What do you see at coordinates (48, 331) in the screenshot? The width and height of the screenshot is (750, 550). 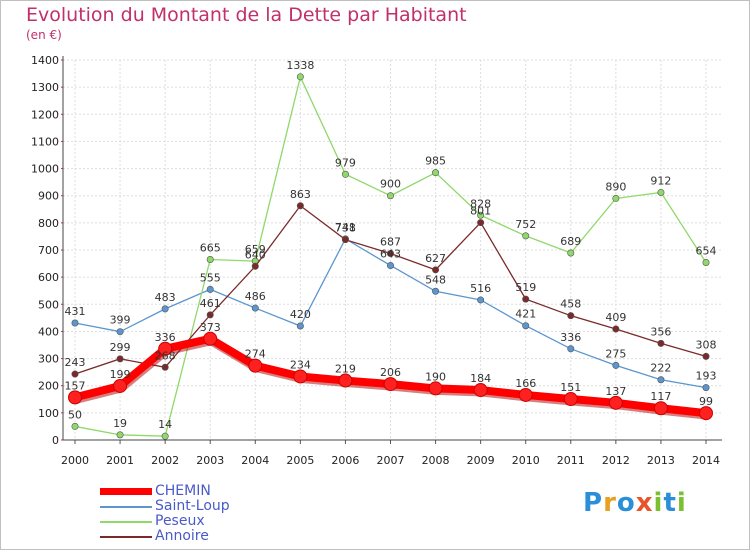 I see `y-tick-label: 400` at bounding box center [48, 331].